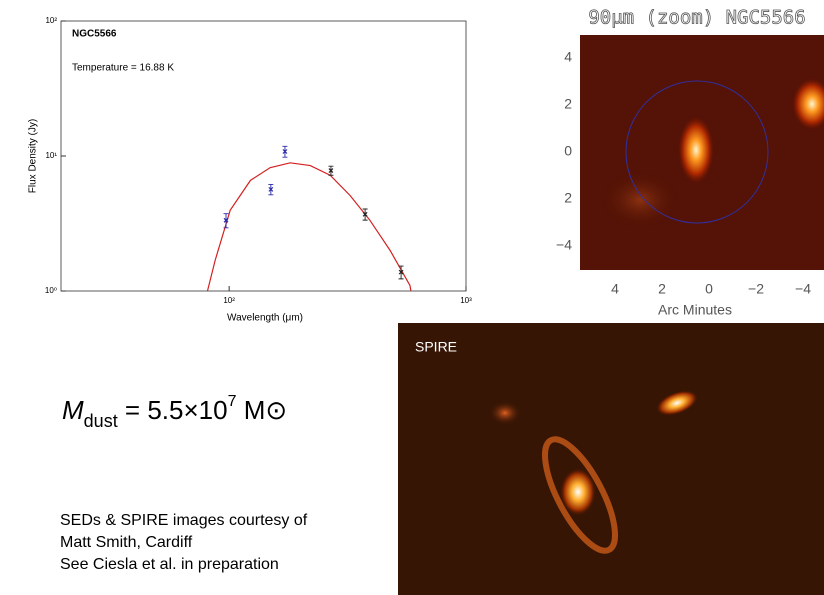  What do you see at coordinates (33, 156) in the screenshot?
I see `y-axis-label: Flux Density (Jy)` at bounding box center [33, 156].